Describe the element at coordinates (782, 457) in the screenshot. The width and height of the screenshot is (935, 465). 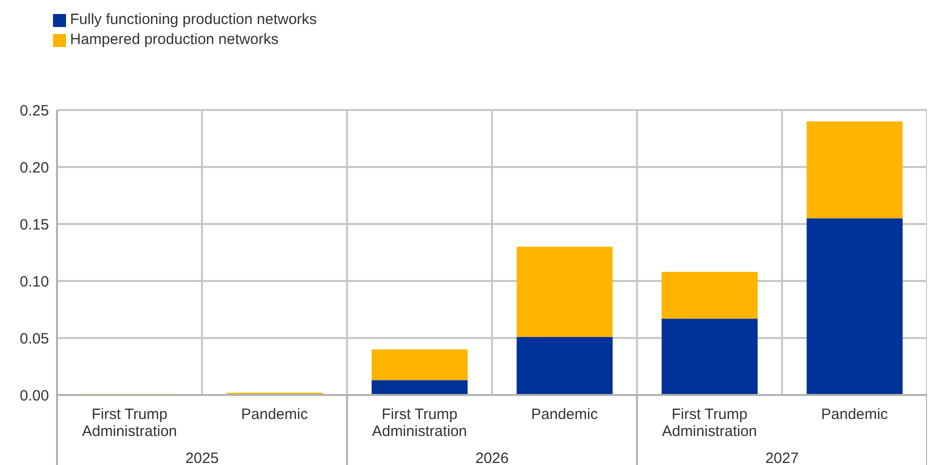
I see `text: 2027` at that location.